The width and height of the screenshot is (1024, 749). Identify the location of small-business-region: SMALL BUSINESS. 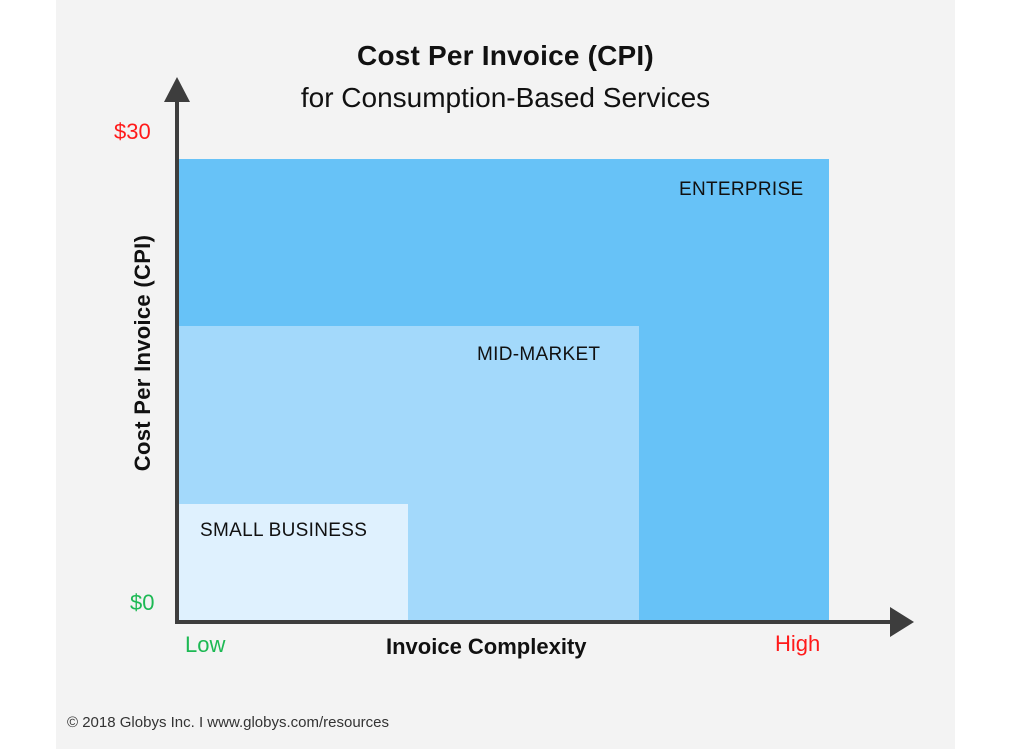
(293, 562).